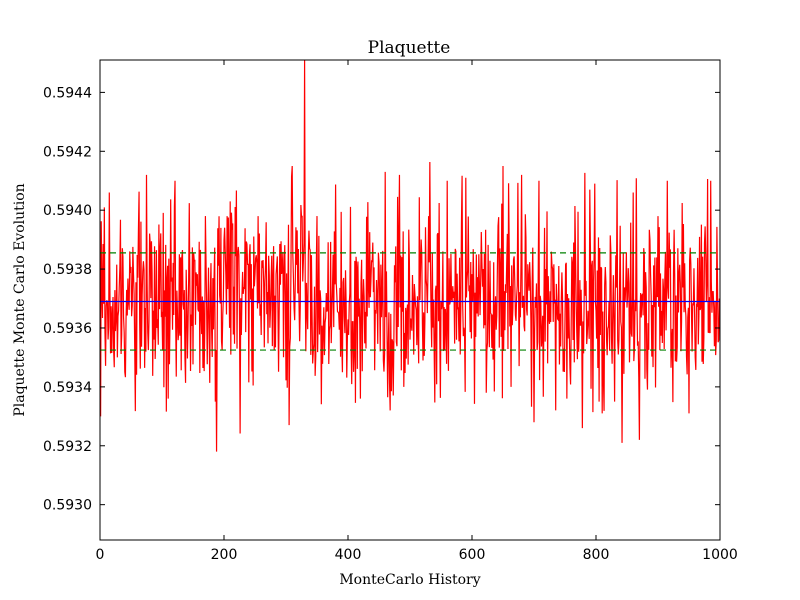  What do you see at coordinates (409, 580) in the screenshot?
I see `x-axis-label: MonteCarlo History` at bounding box center [409, 580].